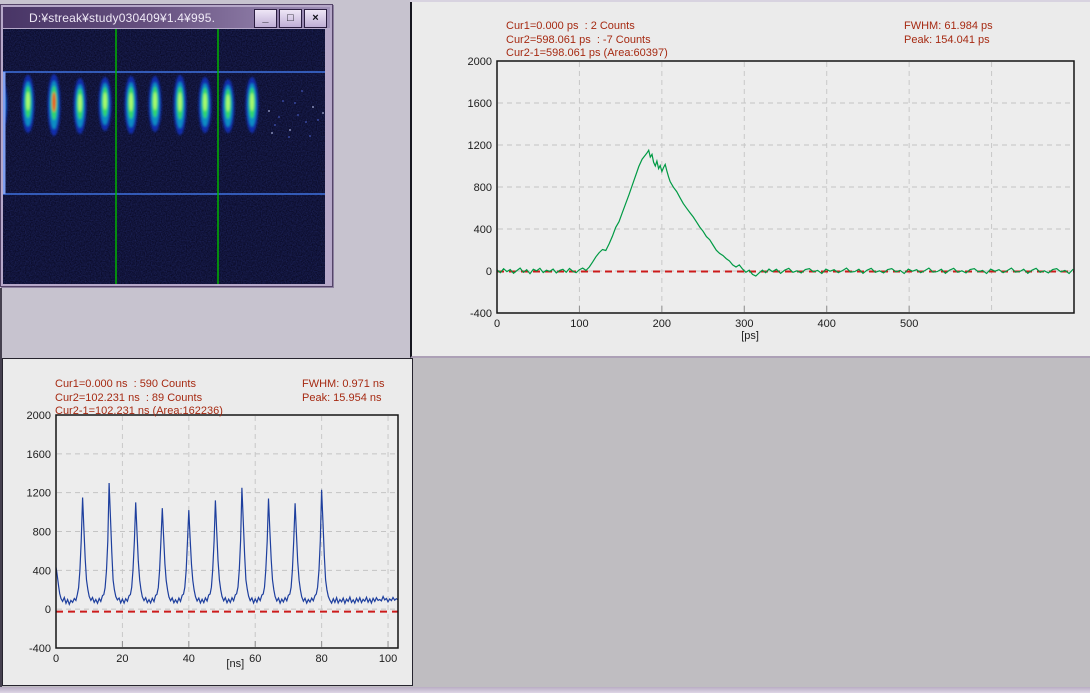  I want to click on streak-image-area, so click(162, 156).